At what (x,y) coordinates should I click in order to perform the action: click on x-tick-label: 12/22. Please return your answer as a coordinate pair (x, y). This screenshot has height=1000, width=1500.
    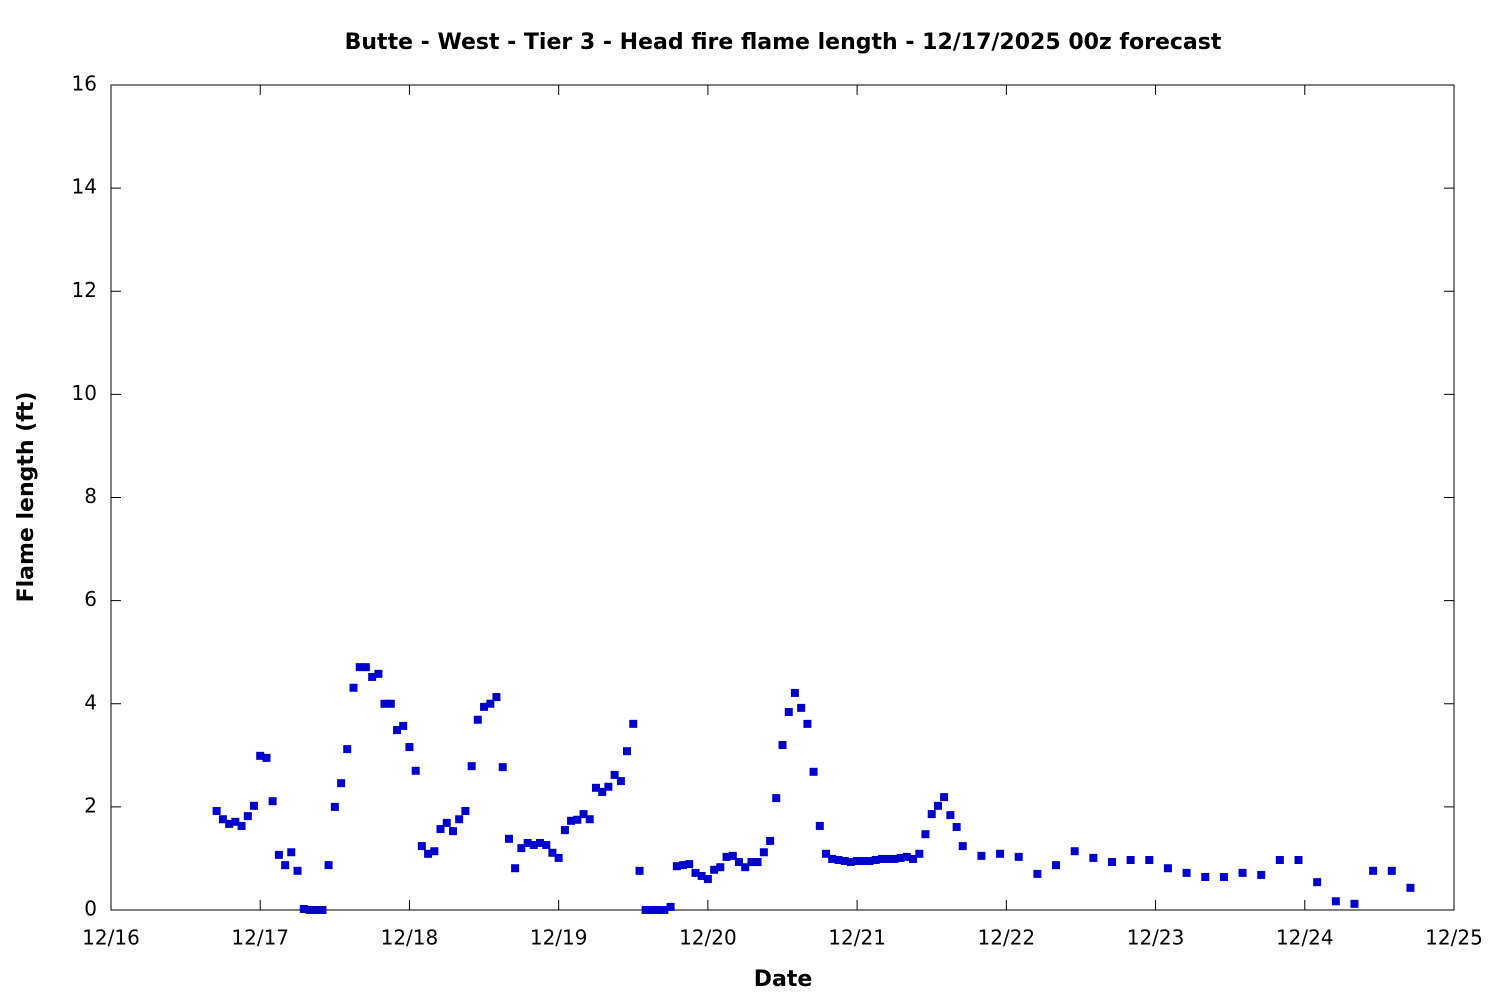
    Looking at the image, I should click on (1007, 938).